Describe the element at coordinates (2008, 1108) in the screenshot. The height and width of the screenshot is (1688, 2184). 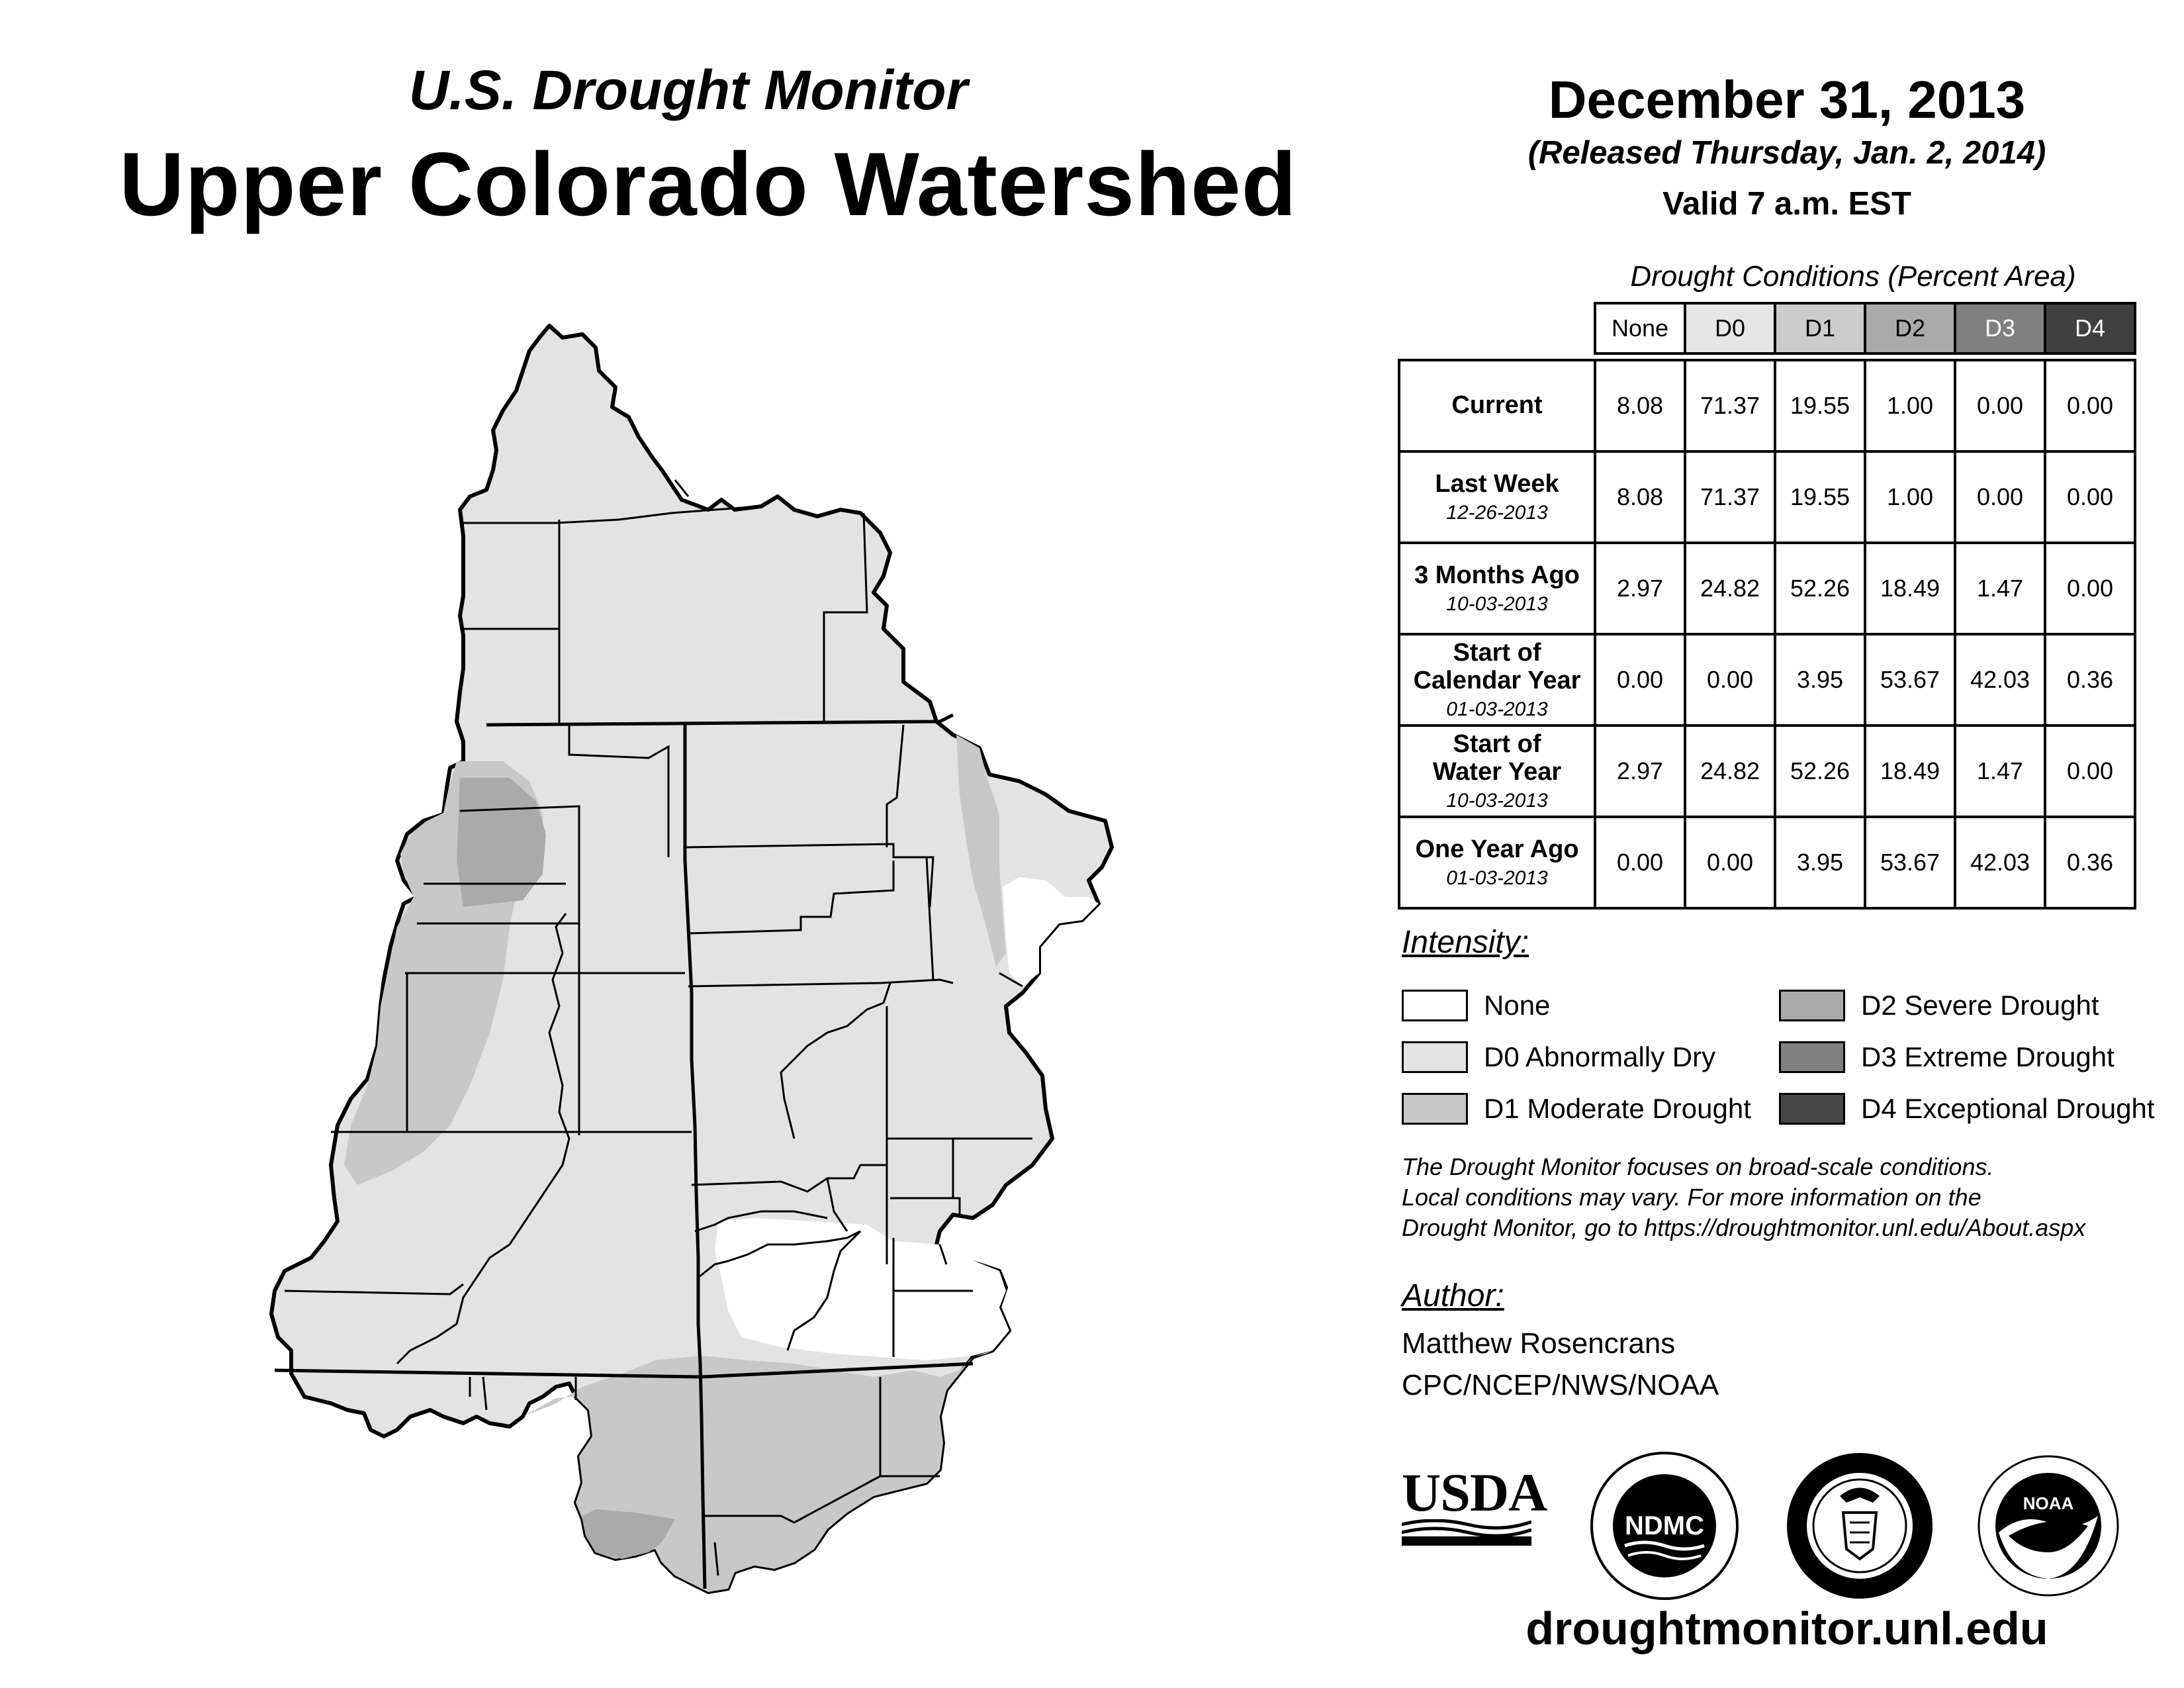
I see `legend-label: D4 Exceptional Drought` at that location.